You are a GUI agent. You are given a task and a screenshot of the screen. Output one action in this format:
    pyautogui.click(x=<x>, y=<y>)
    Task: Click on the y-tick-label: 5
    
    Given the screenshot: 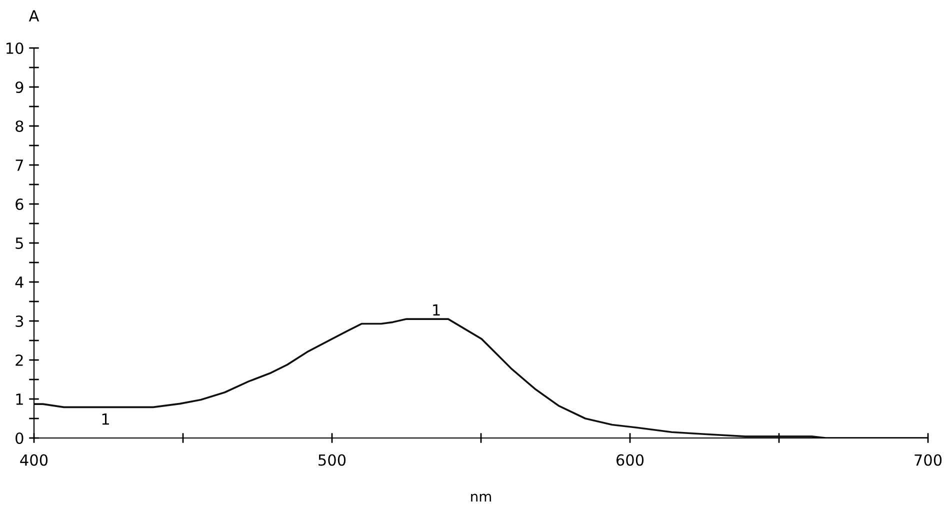 What is the action you would take?
    pyautogui.click(x=19, y=244)
    